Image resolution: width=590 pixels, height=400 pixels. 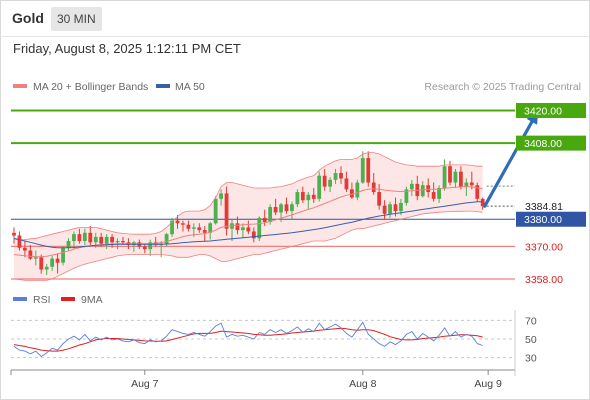 What do you see at coordinates (190, 87) in the screenshot?
I see `legend-ma50-label: MA 50` at bounding box center [190, 87].